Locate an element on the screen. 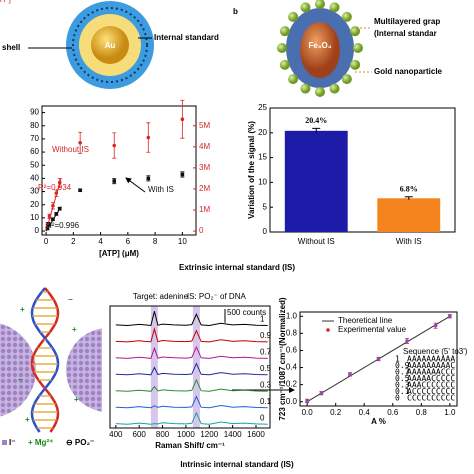  table-cell: 0.7 is located at coordinates (402, 372).